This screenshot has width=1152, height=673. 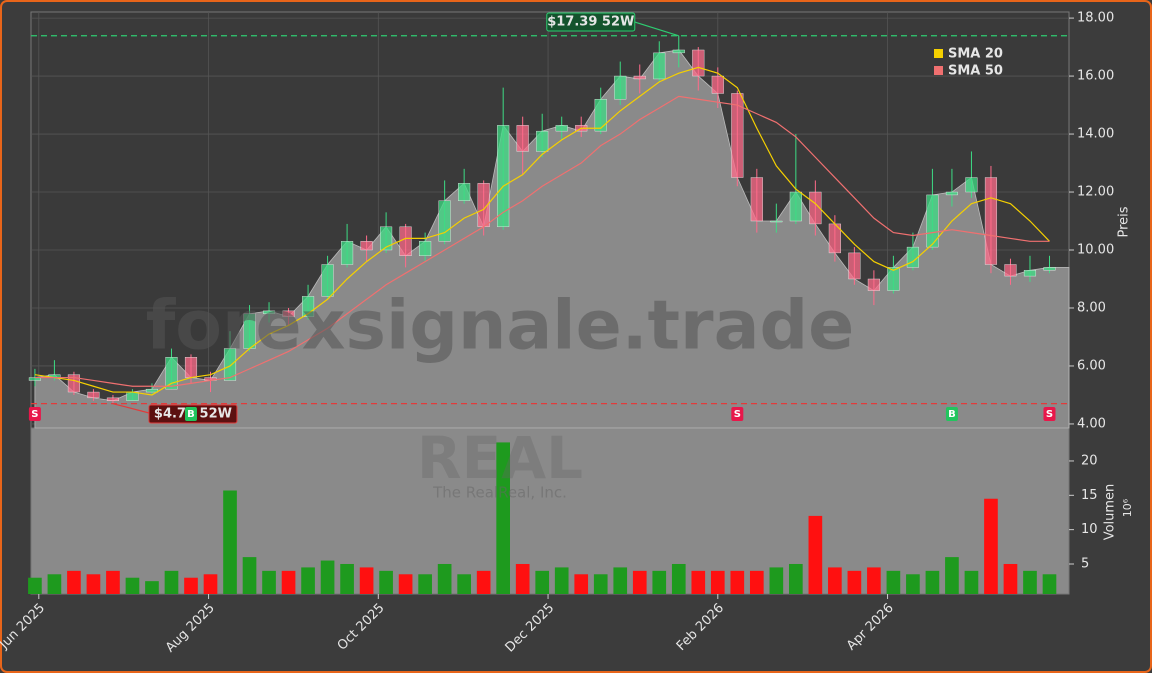 I want to click on high-label-box, so click(x=591, y=22).